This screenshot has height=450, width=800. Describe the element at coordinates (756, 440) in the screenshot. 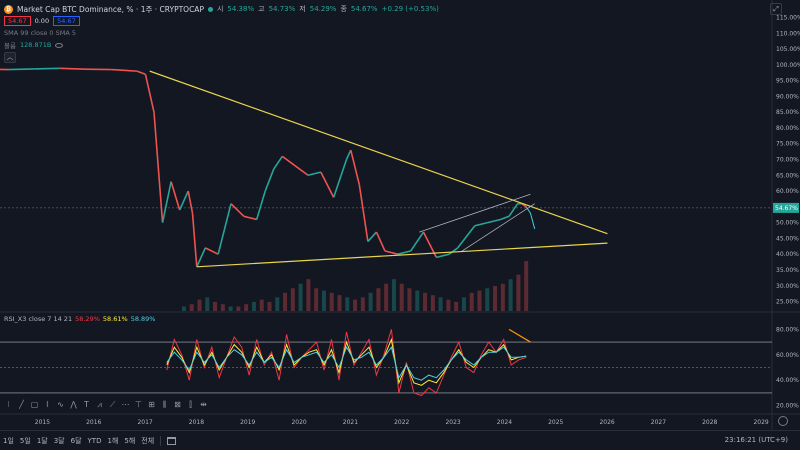

I see `clock: 23:16:21 (UTC+9)` at that location.